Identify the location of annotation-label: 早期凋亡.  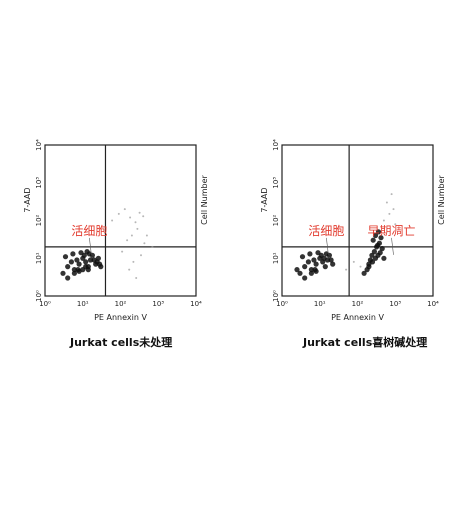
(392, 231).